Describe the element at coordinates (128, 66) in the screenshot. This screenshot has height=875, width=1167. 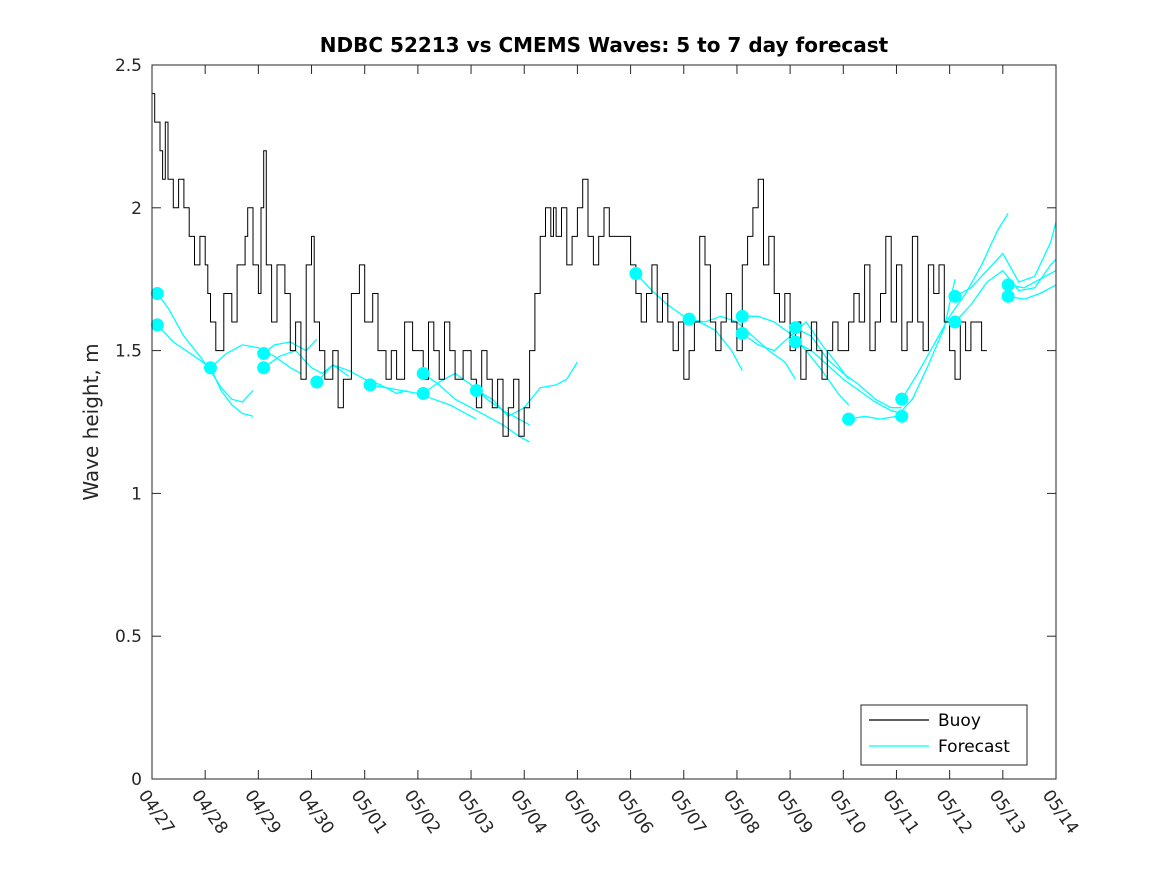
I see `y-tick-label: 2.5` at that location.